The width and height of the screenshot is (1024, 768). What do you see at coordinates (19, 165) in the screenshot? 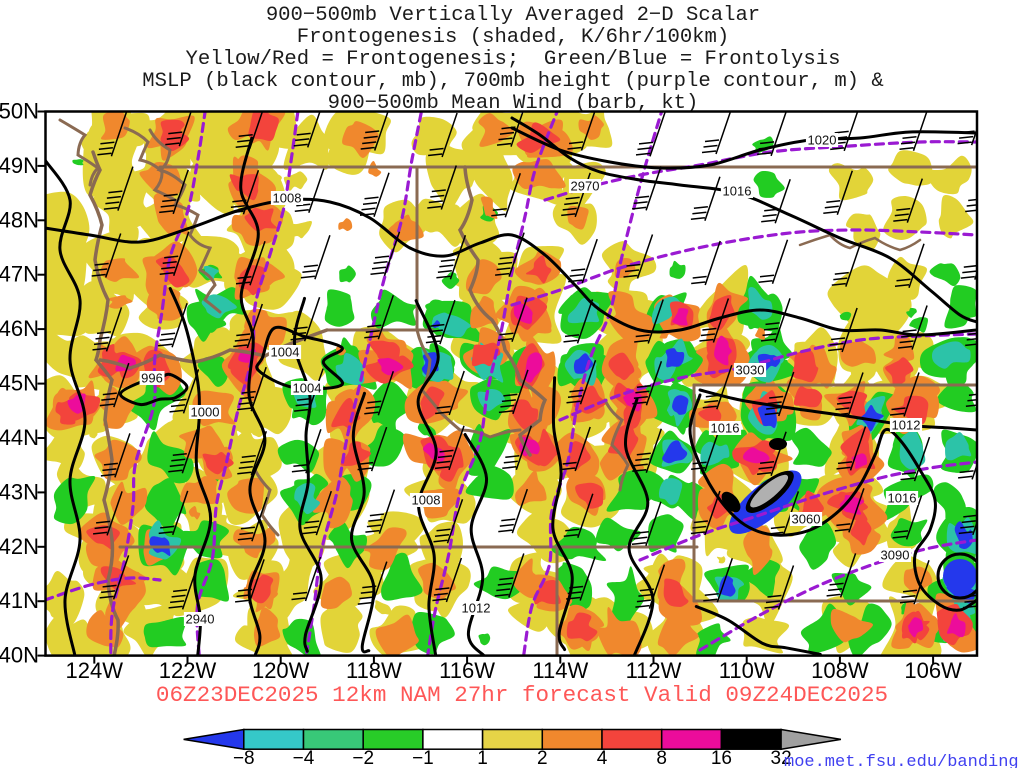
I see `svg-text: 49N` at bounding box center [19, 165].